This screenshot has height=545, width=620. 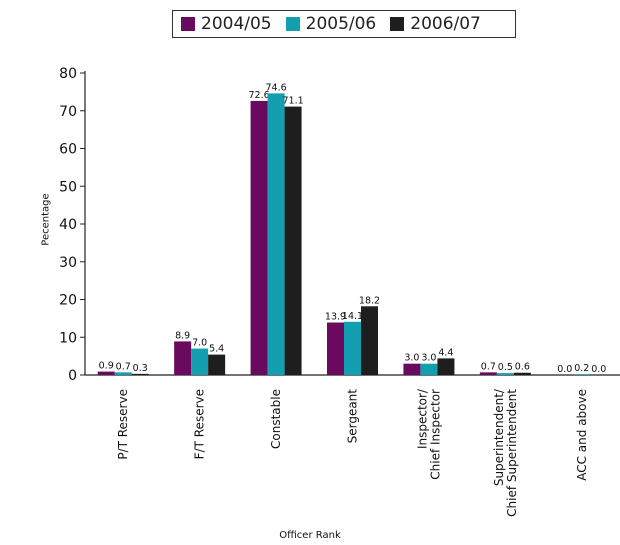 I want to click on x-tick-label: P/T Reserve, so click(x=123, y=424).